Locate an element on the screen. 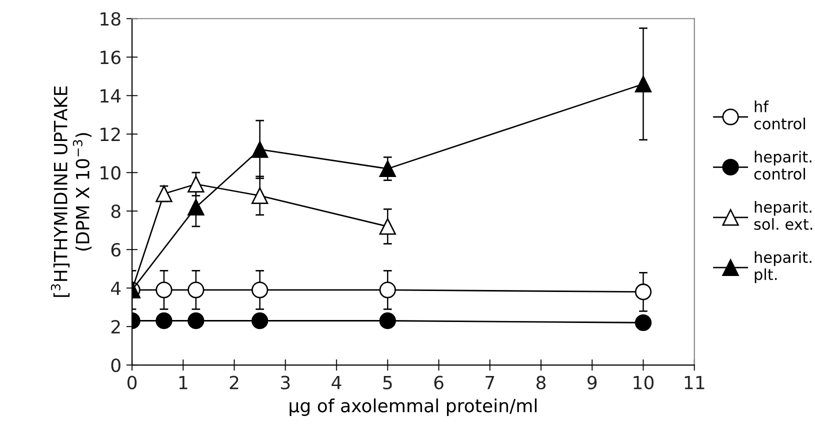 The image size is (815, 433). x-tick-label: 9 is located at coordinates (592, 383).